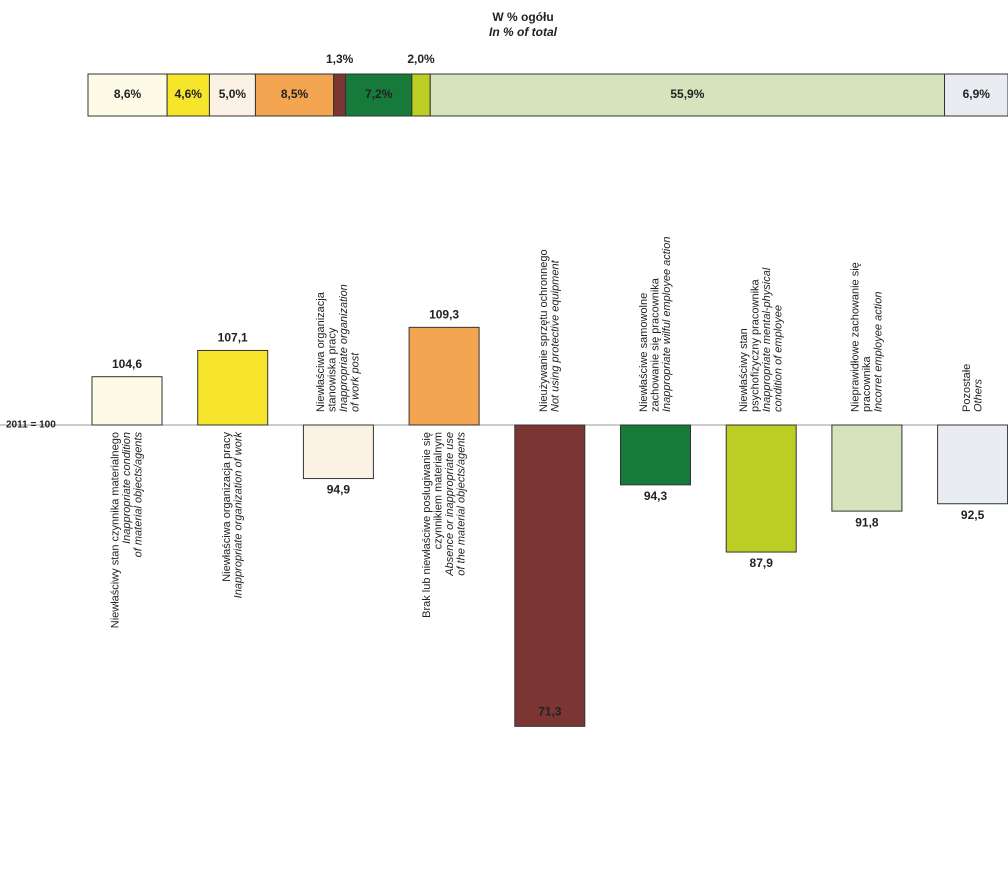 The height and width of the screenshot is (873, 1008). Describe the element at coordinates (867, 522) in the screenshot. I see `value-label: 91,8` at that location.